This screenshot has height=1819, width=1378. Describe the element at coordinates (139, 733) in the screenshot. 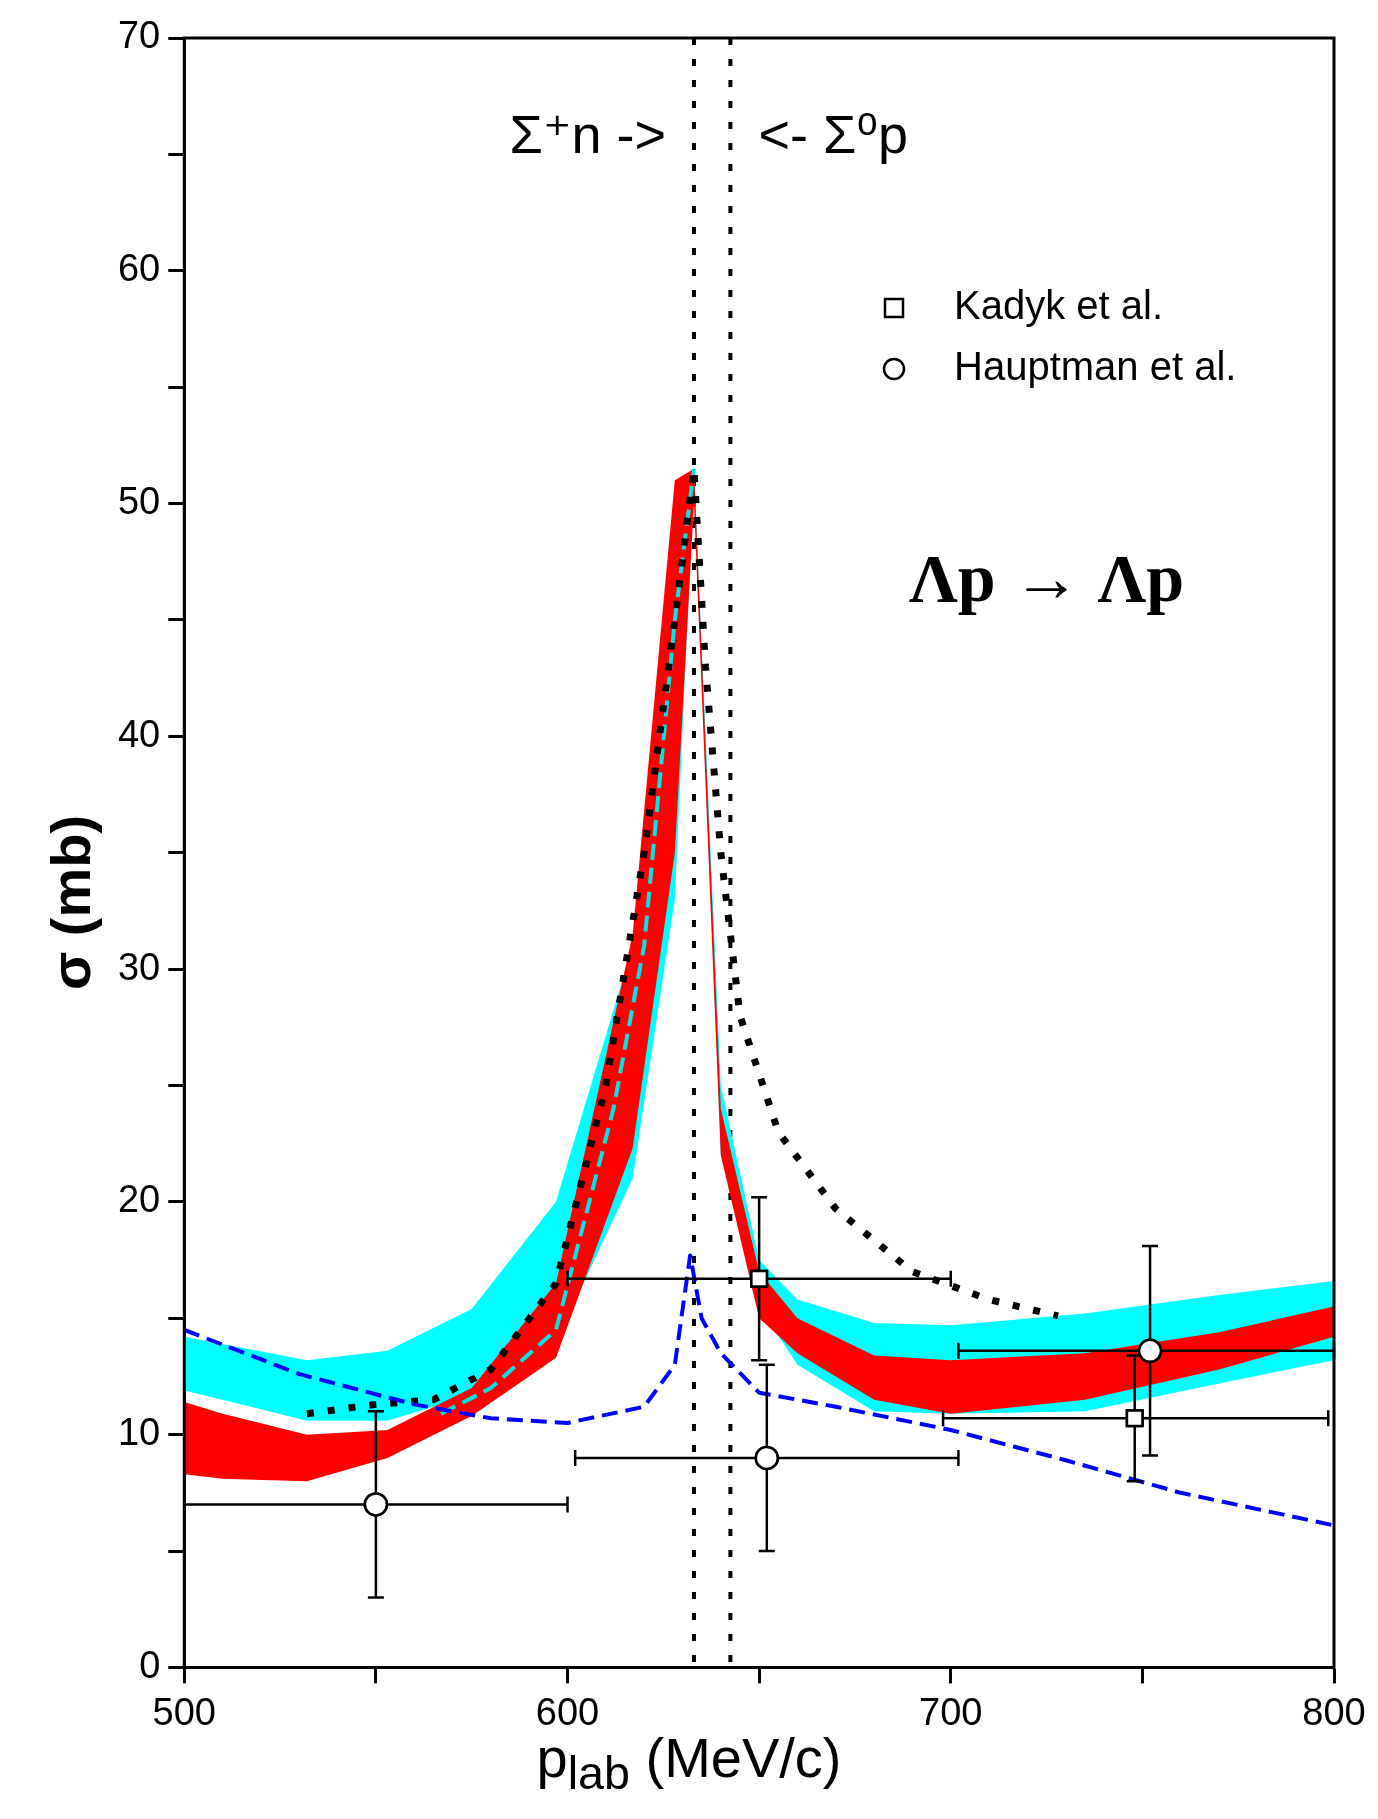

I see `y-tick-label: 40` at that location.